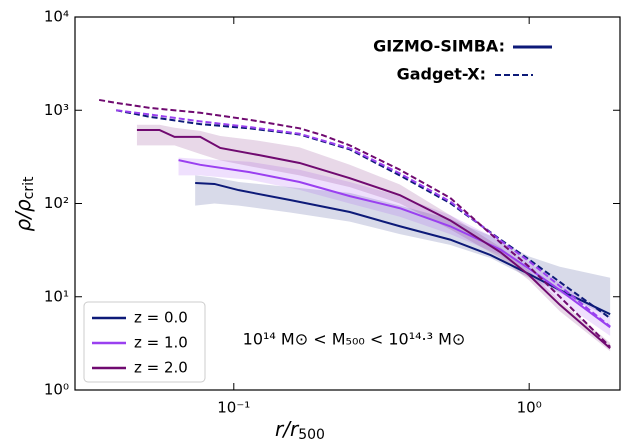  Describe the element at coordinates (29, 187) in the screenshot. I see `y-label-sub: crit` at that location.